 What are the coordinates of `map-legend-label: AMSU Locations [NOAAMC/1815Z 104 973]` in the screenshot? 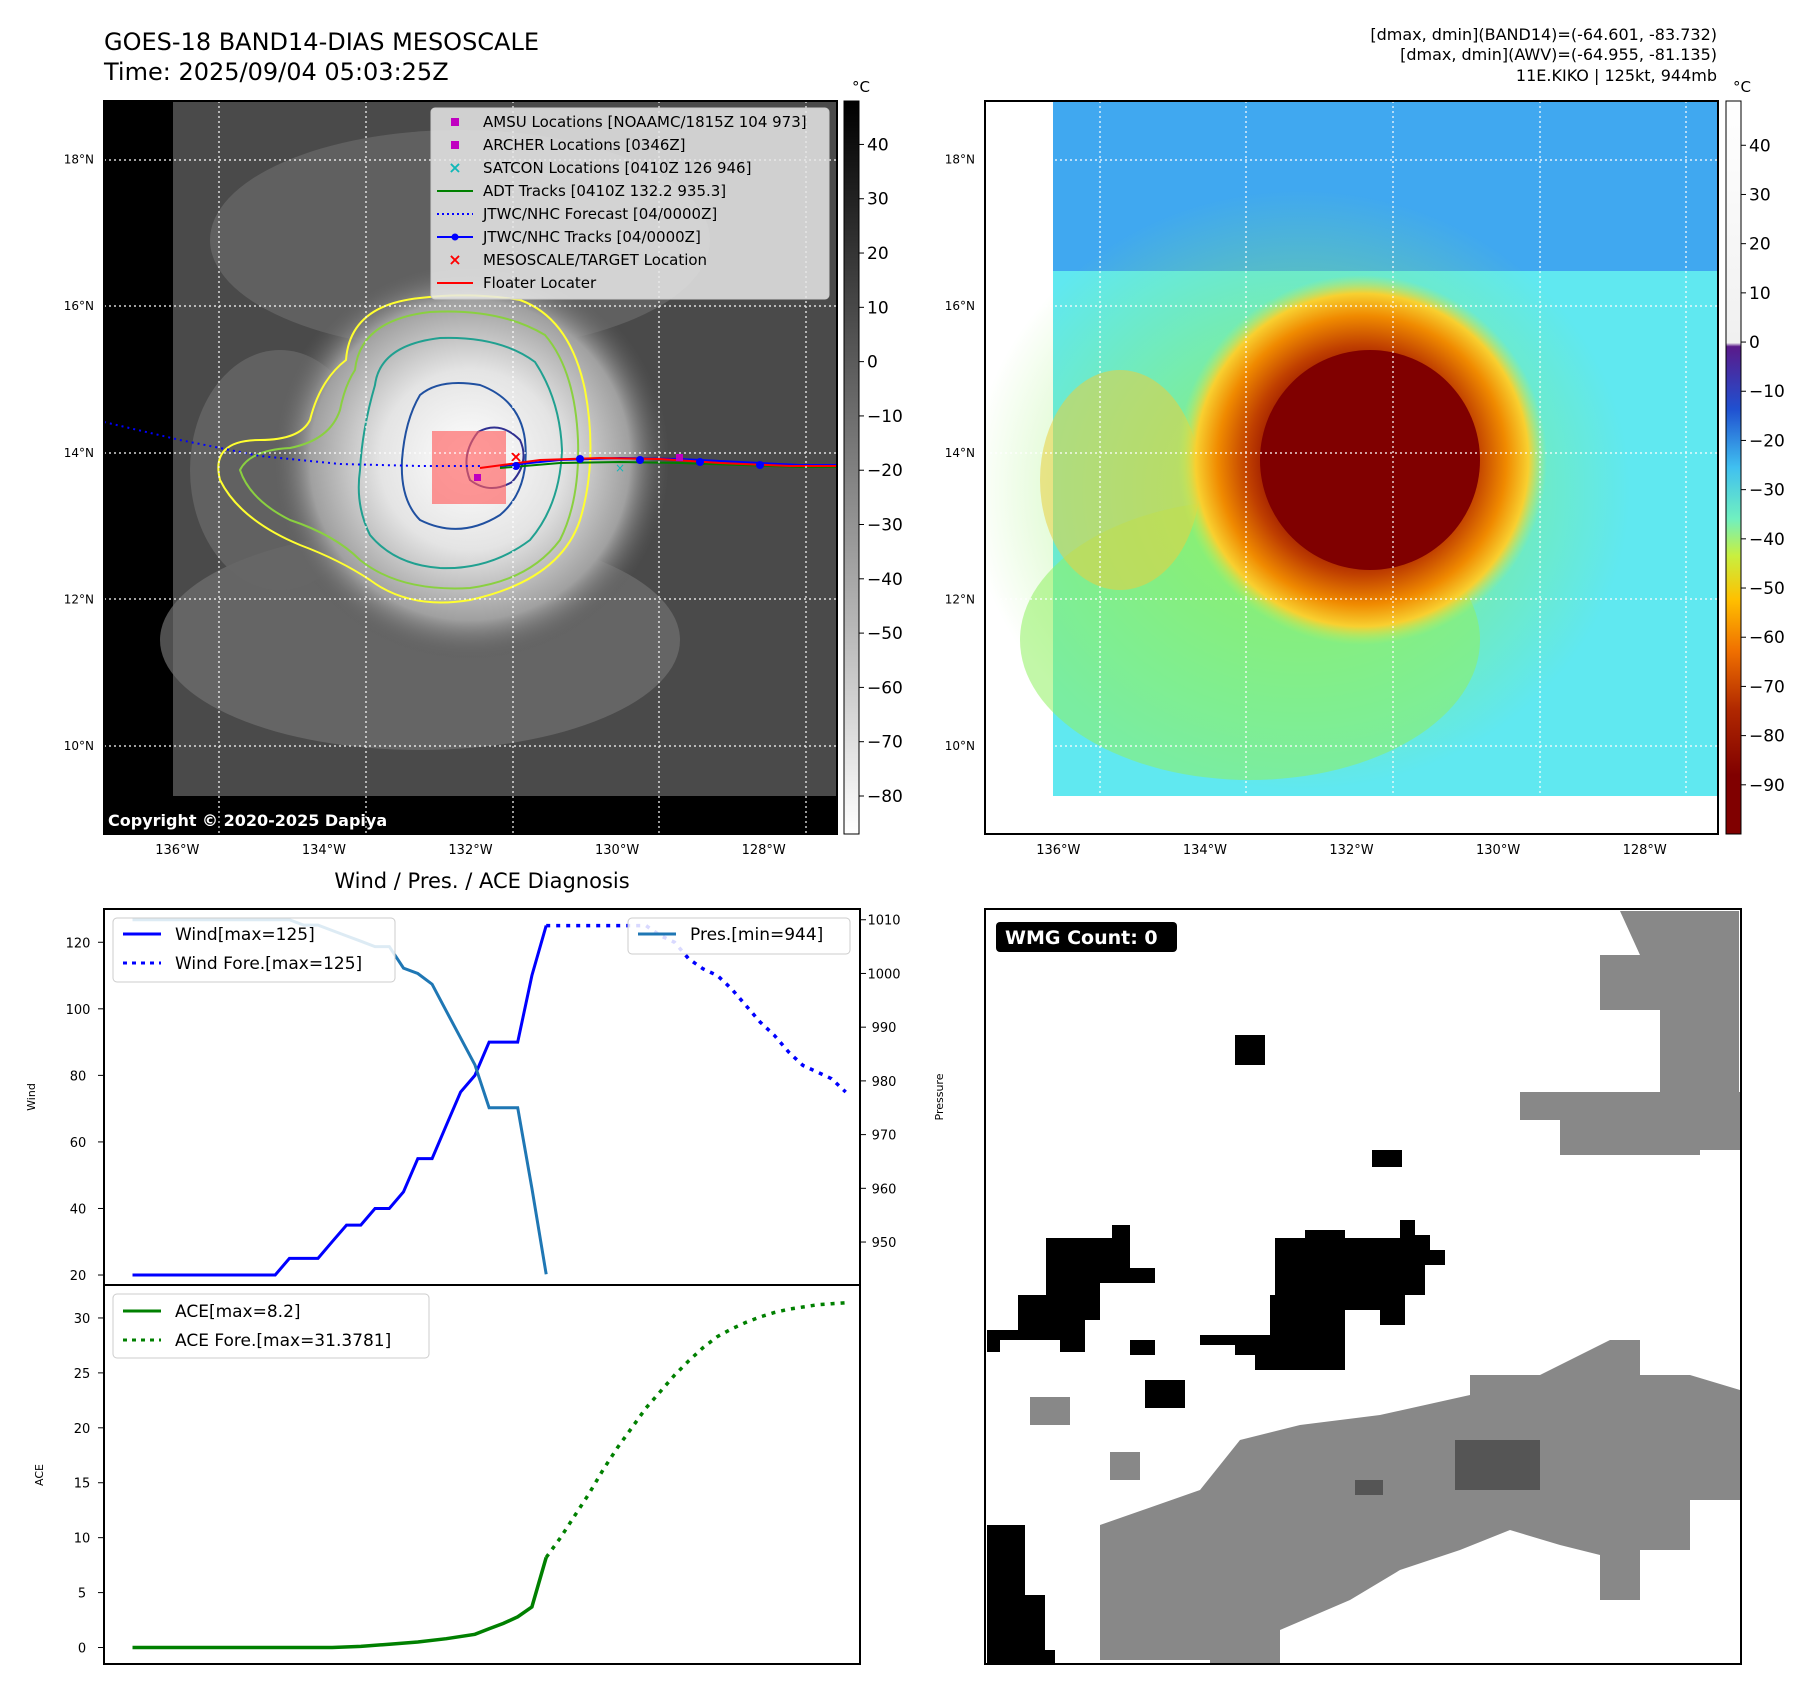 It's located at (645, 122).